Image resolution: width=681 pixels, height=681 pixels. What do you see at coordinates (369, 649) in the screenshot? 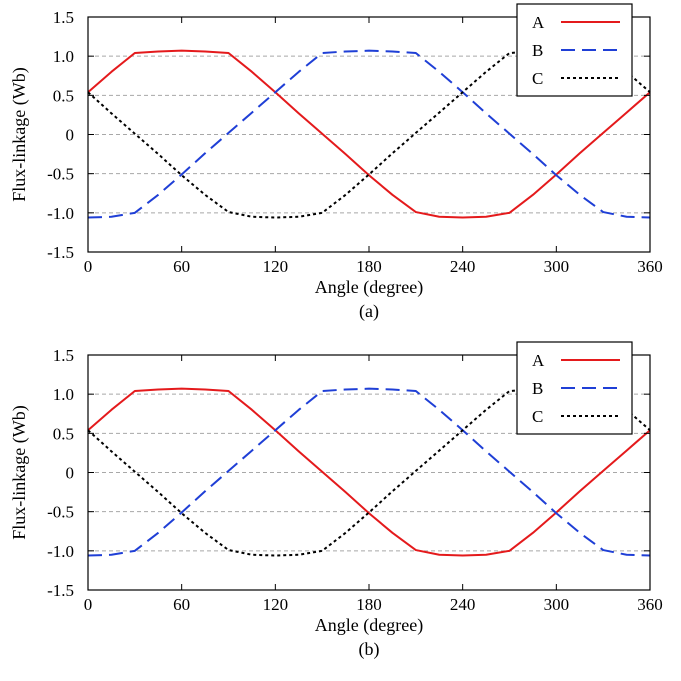
I see `figure-caption: (b)` at bounding box center [369, 649].